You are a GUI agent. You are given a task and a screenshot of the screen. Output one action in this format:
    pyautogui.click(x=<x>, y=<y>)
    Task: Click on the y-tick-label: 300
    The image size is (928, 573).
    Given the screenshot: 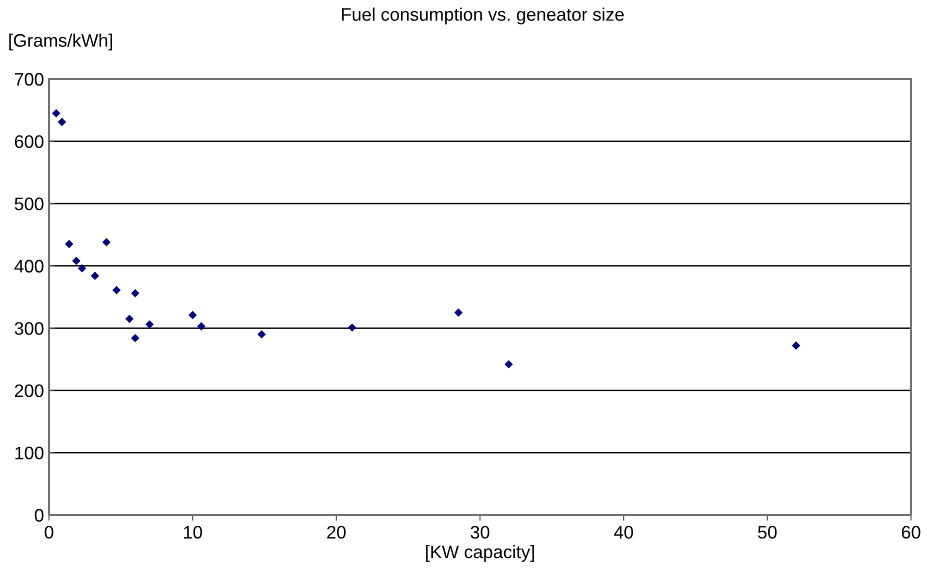 What is the action you would take?
    pyautogui.click(x=29, y=328)
    